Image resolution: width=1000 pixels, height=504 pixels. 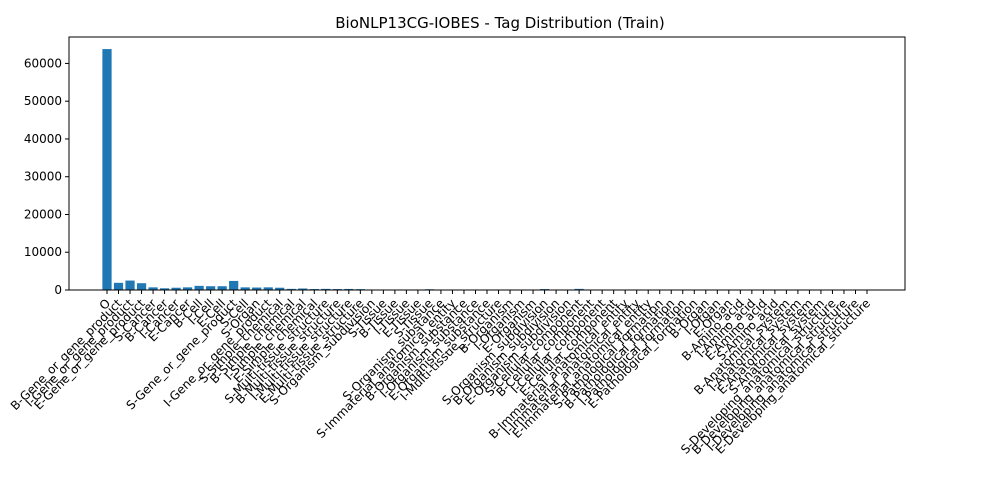 What do you see at coordinates (43, 63) in the screenshot?
I see `y-tick-label: 60000` at bounding box center [43, 63].